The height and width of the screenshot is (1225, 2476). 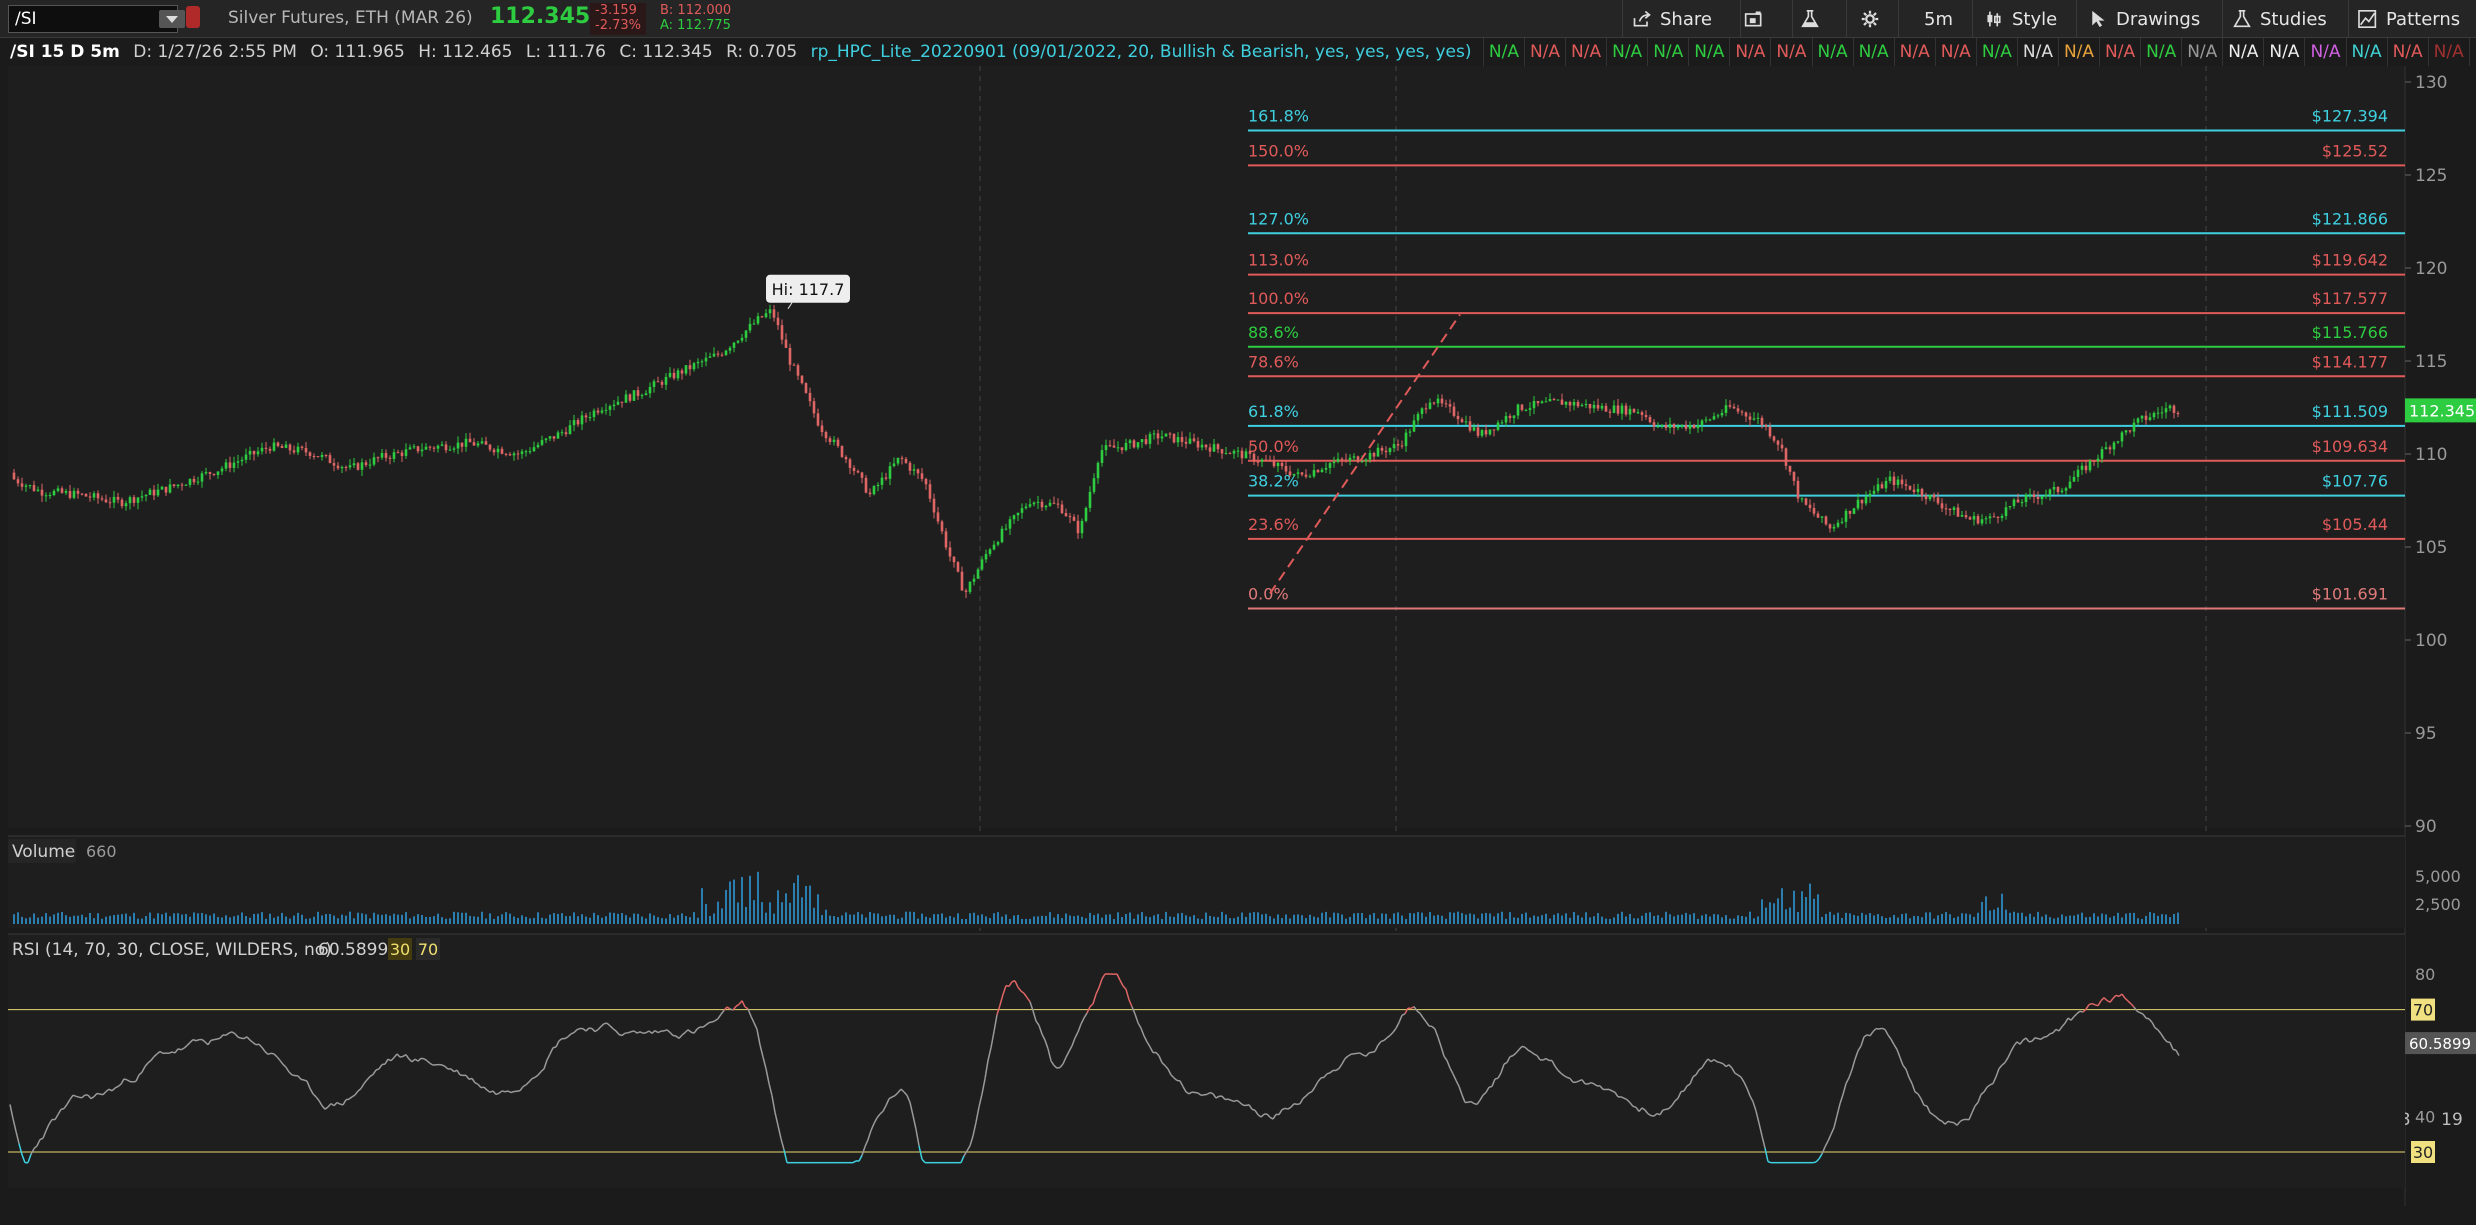 What do you see at coordinates (428, 949) in the screenshot?
I see `rsi-overbought-label: 70` at bounding box center [428, 949].